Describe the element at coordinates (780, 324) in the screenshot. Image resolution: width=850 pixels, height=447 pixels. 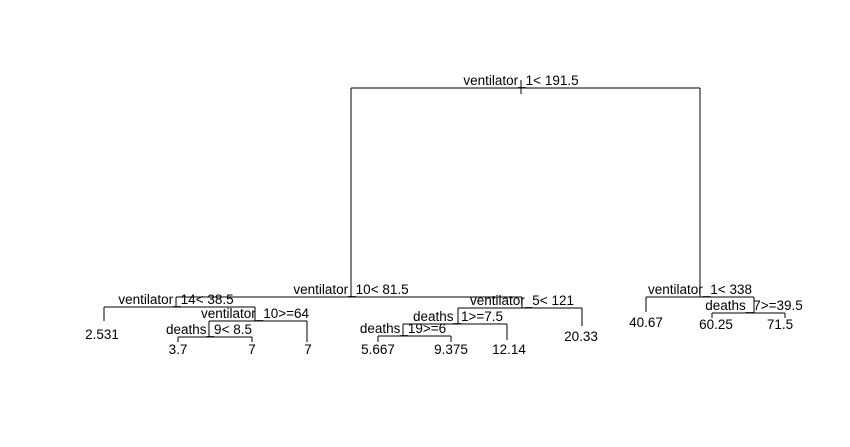
I see `leaf-value-label: 71.5` at that location.